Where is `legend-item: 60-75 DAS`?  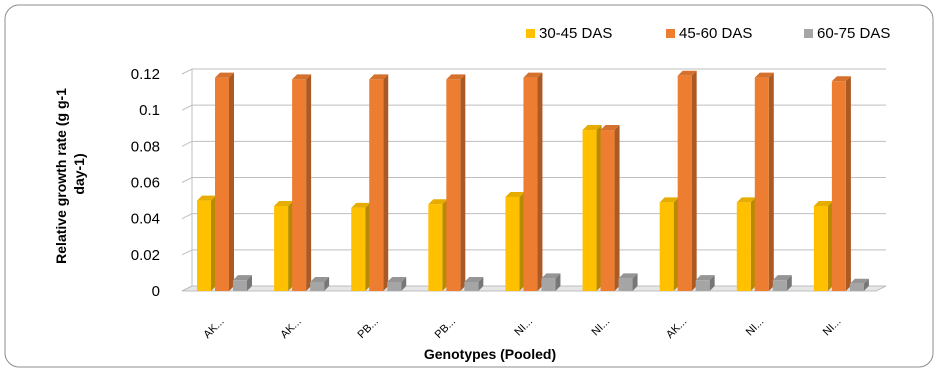 legend-item: 60-75 DAS is located at coordinates (847, 33).